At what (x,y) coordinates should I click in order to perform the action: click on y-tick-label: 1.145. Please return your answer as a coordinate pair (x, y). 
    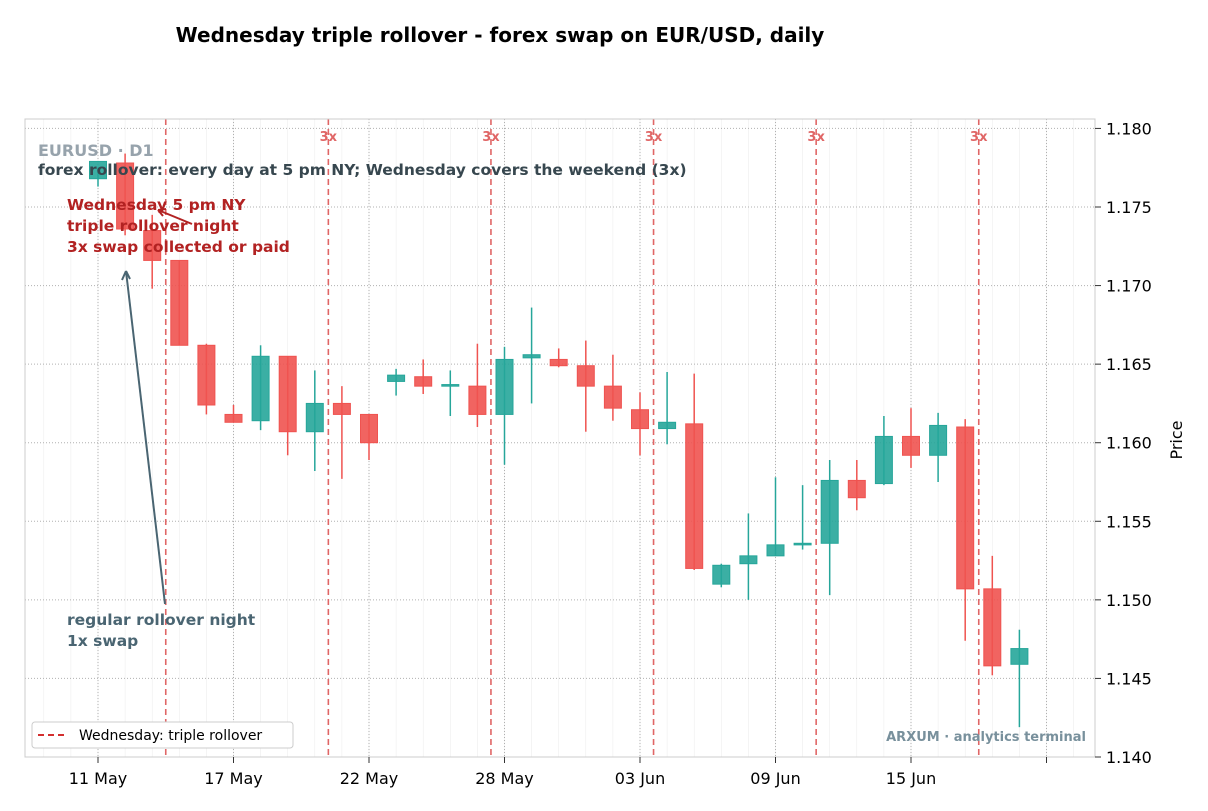
    Looking at the image, I should click on (1129, 678).